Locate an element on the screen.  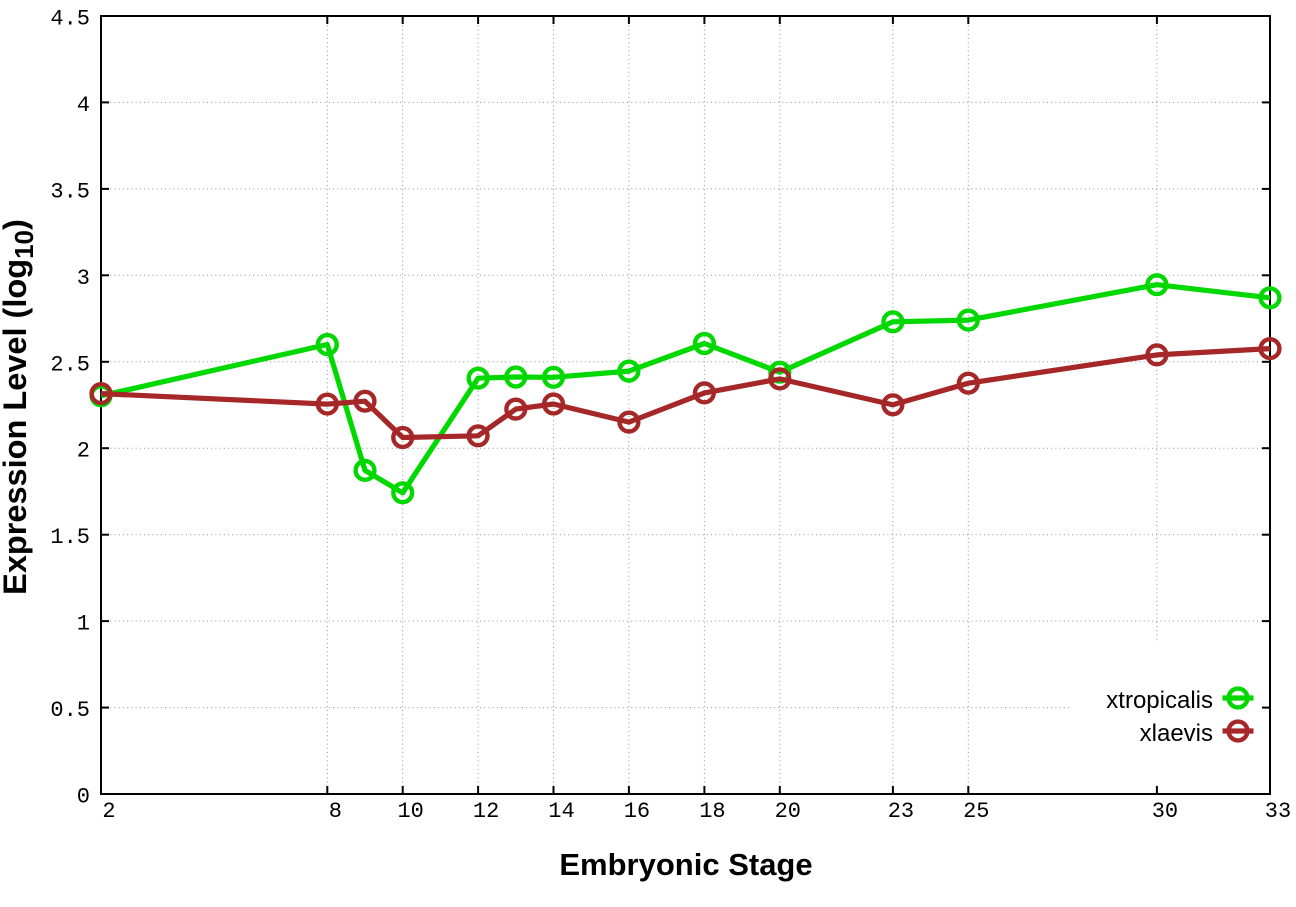
svg-text: xtropicalis is located at coordinates (1159, 700).